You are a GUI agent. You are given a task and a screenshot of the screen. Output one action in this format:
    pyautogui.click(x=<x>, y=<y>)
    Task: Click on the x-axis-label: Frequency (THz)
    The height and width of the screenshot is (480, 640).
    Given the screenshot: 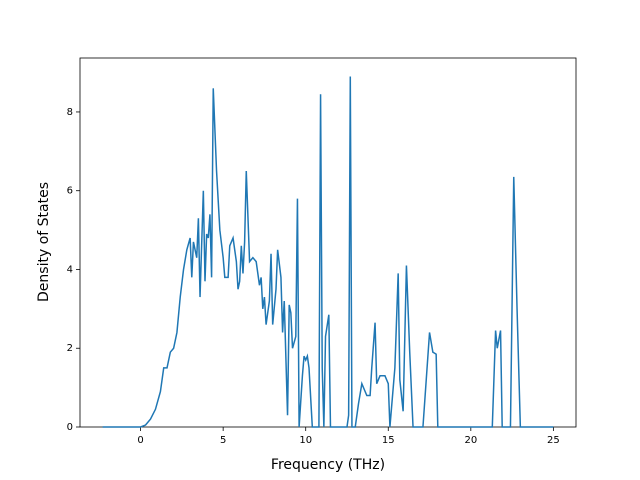 What is the action you would take?
    pyautogui.click(x=328, y=465)
    